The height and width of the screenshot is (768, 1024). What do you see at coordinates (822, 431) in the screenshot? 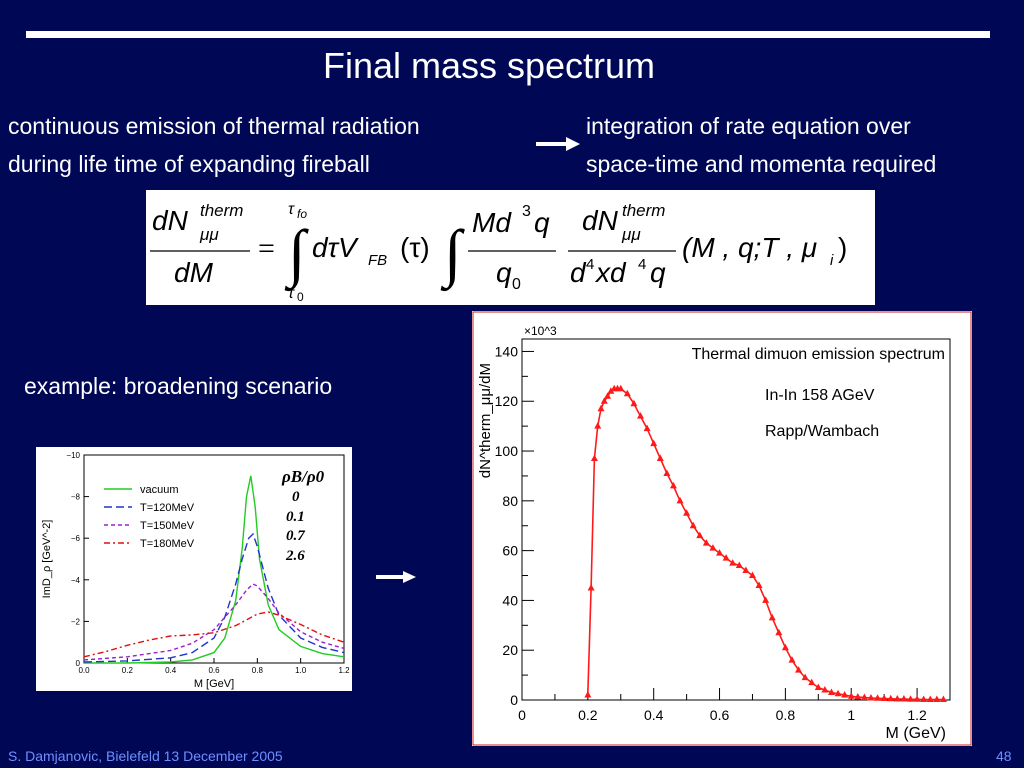
I see `main-annotation-model: Rapp/Wambach` at bounding box center [822, 431].